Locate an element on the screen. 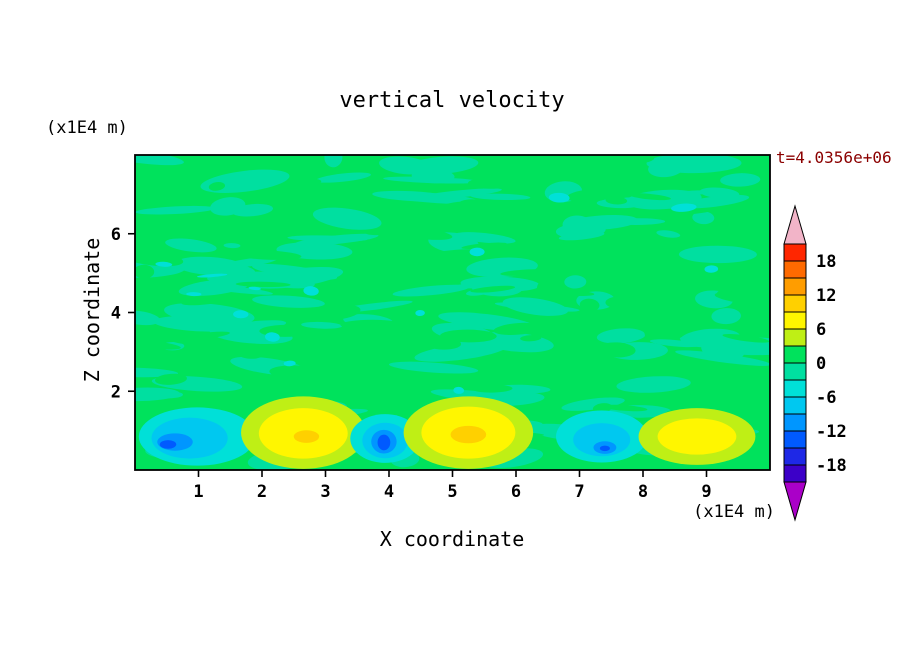 The width and height of the screenshot is (904, 654). colorbar: 18 12 6 0 -6 -12 -18 is located at coordinates (815, 363).